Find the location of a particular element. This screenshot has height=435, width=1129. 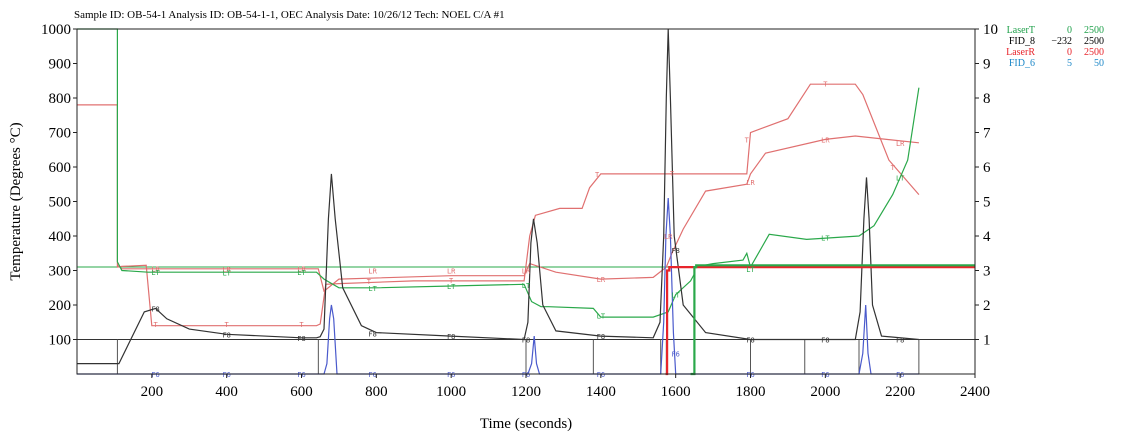

legend-name-laserr: LaserR is located at coordinates (1020, 52).